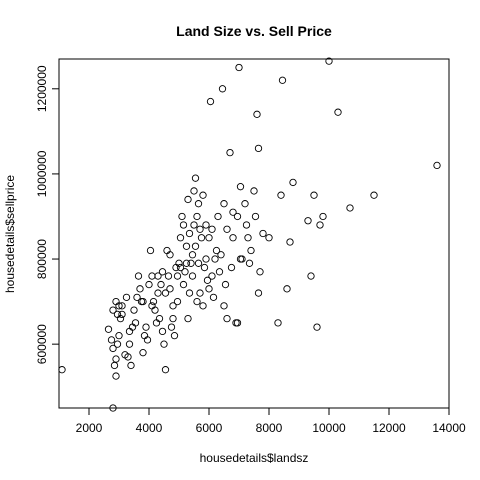  What do you see at coordinates (389, 428) in the screenshot?
I see `x-tick-label: 12000` at bounding box center [389, 428].